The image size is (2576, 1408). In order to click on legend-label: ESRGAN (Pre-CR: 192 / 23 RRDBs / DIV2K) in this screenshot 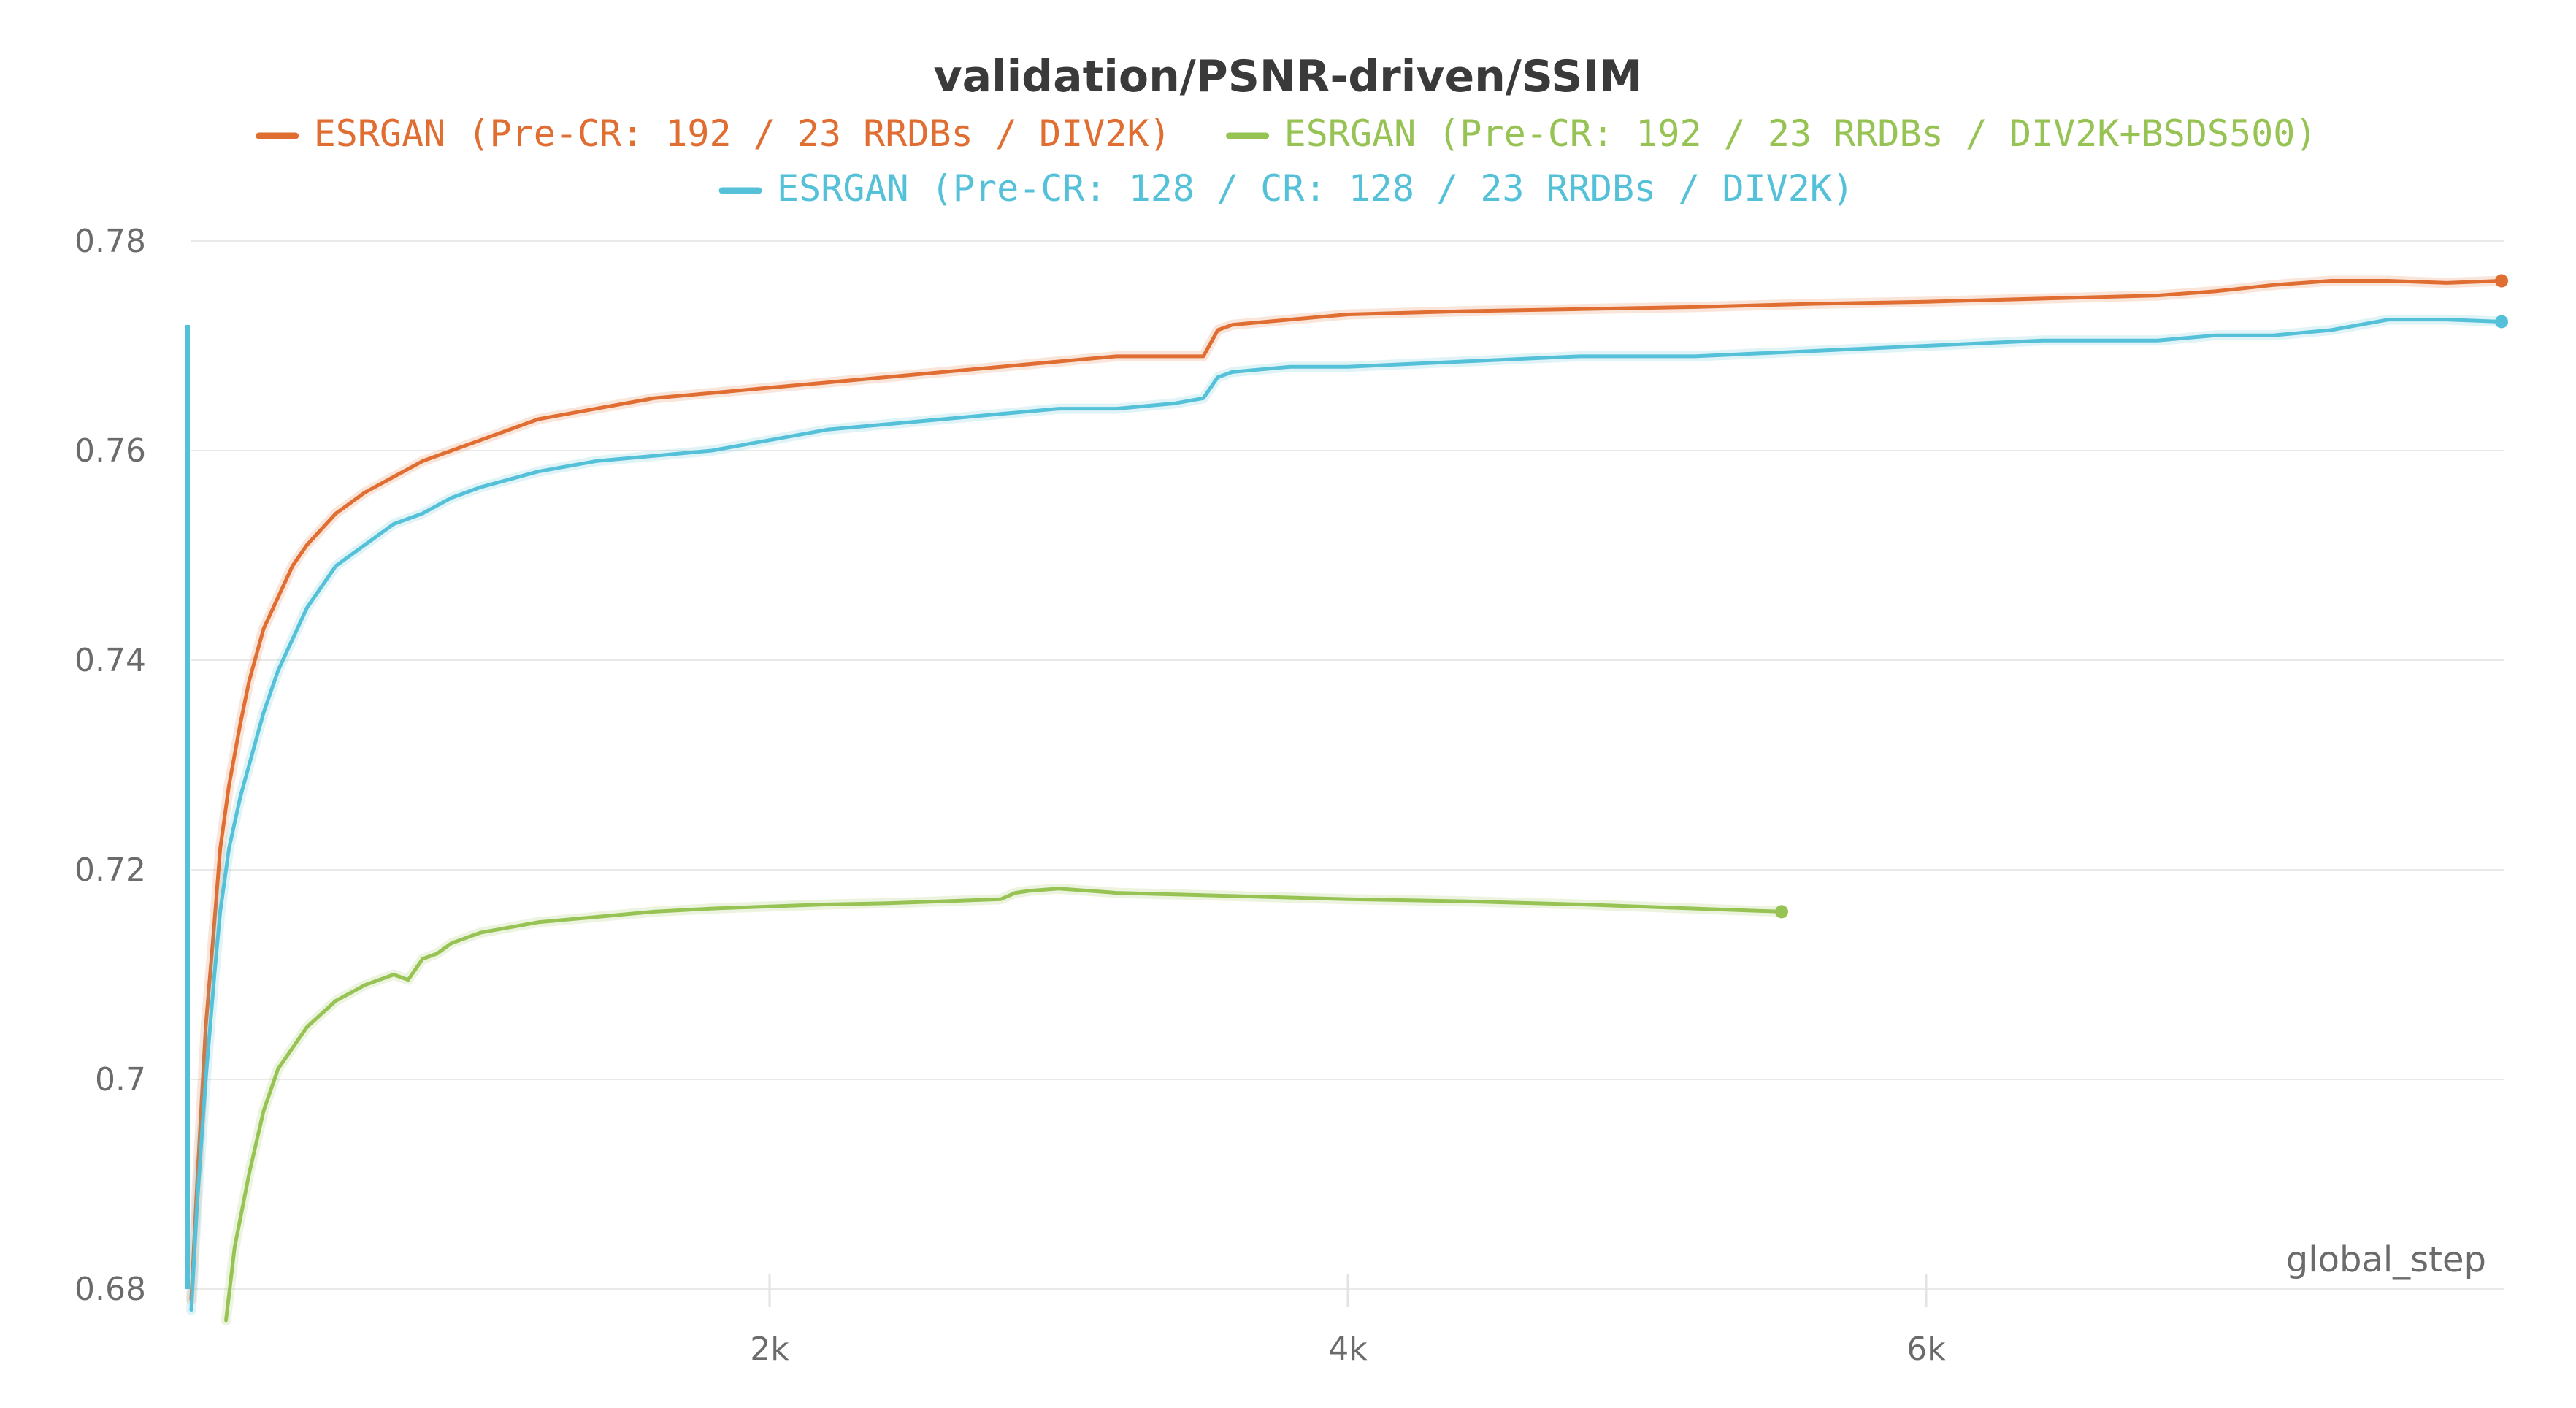, I will do `click(742, 133)`.